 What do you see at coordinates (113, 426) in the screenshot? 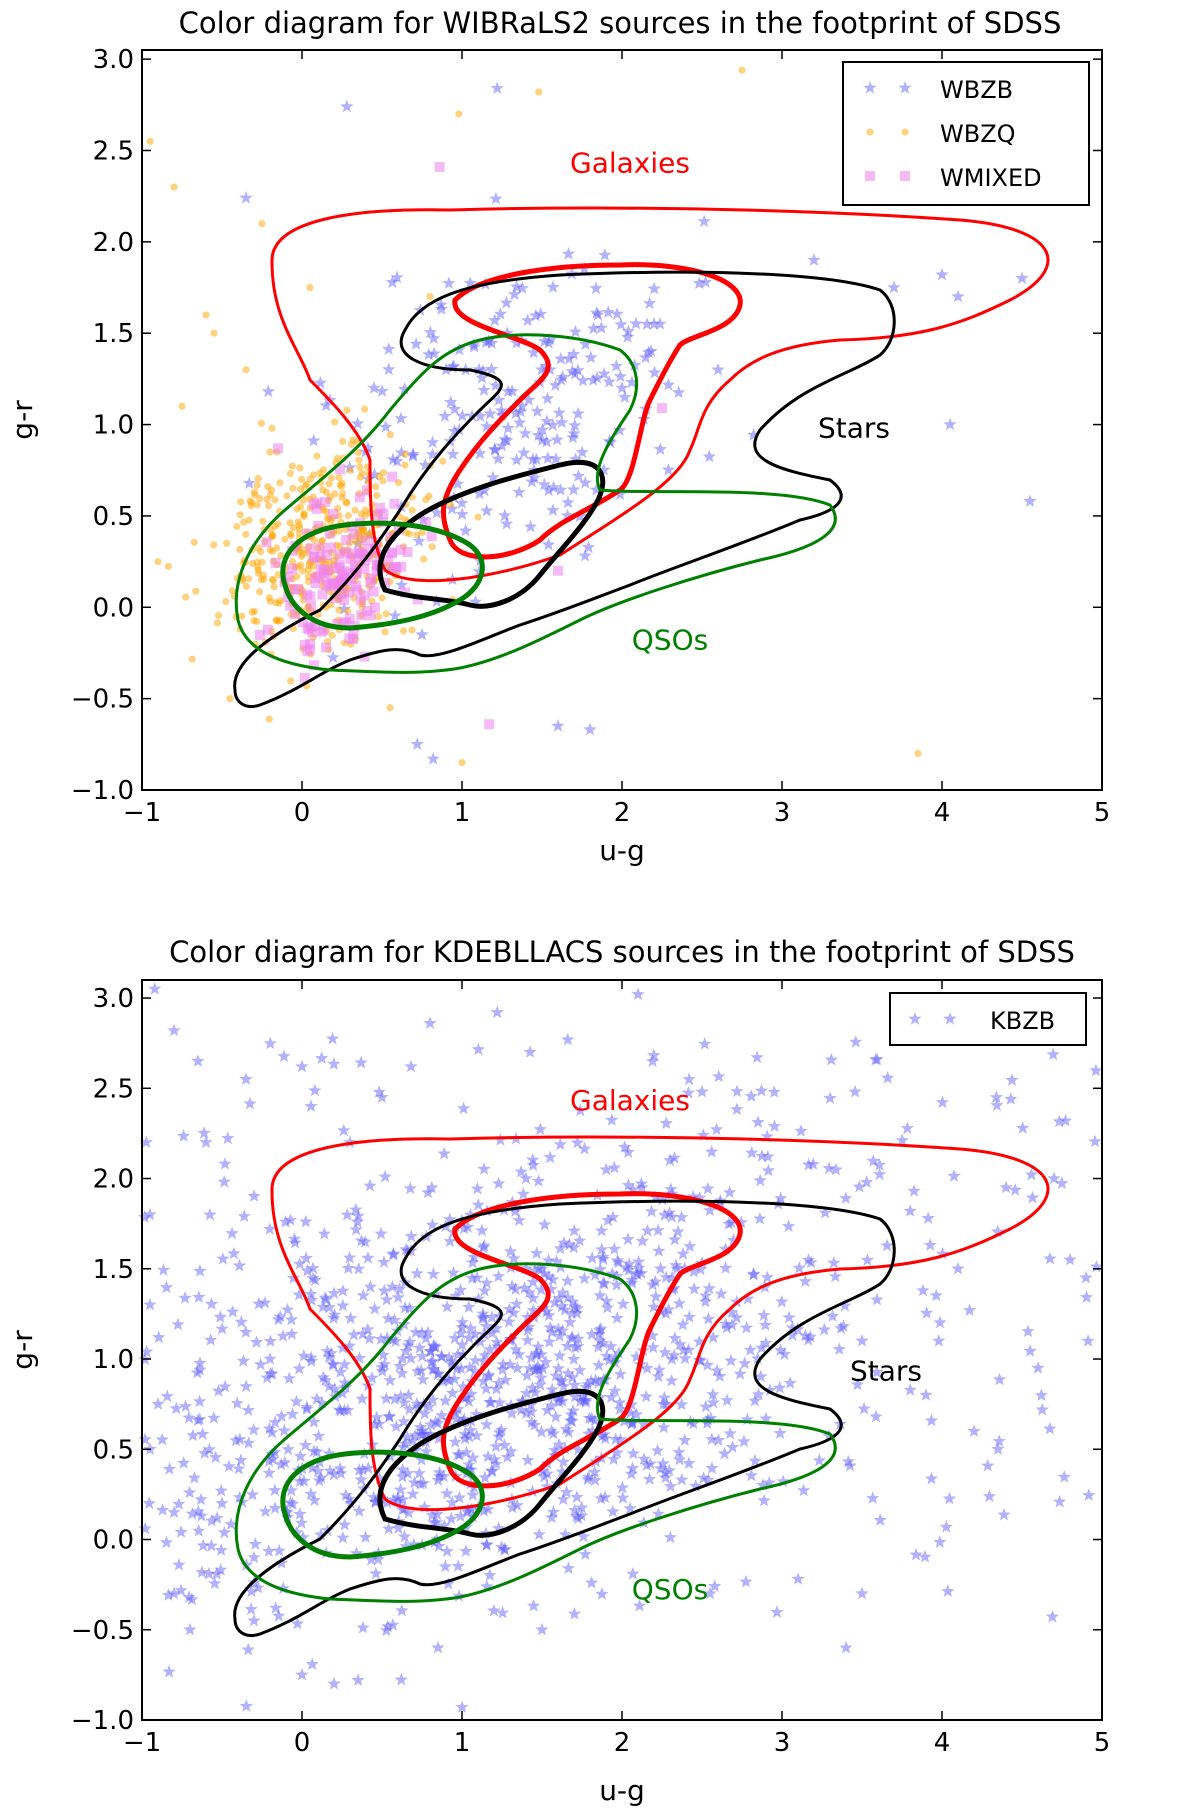
I see `y-tick-label: 1.0` at bounding box center [113, 426].